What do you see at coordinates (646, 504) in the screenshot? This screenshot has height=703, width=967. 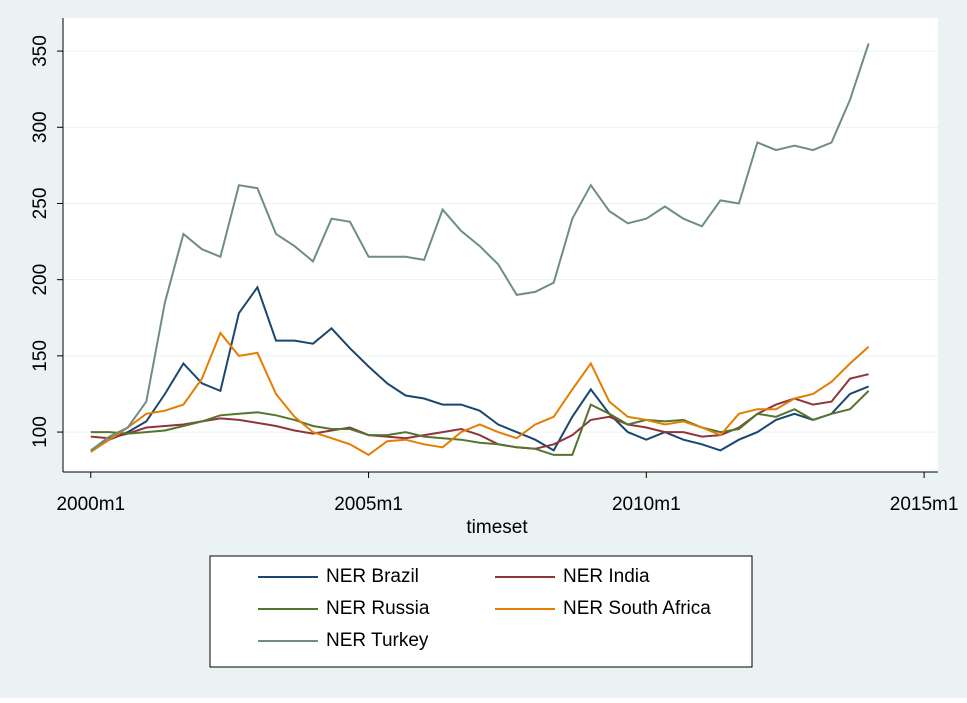 I see `x-tick-label: 2010m1` at bounding box center [646, 504].